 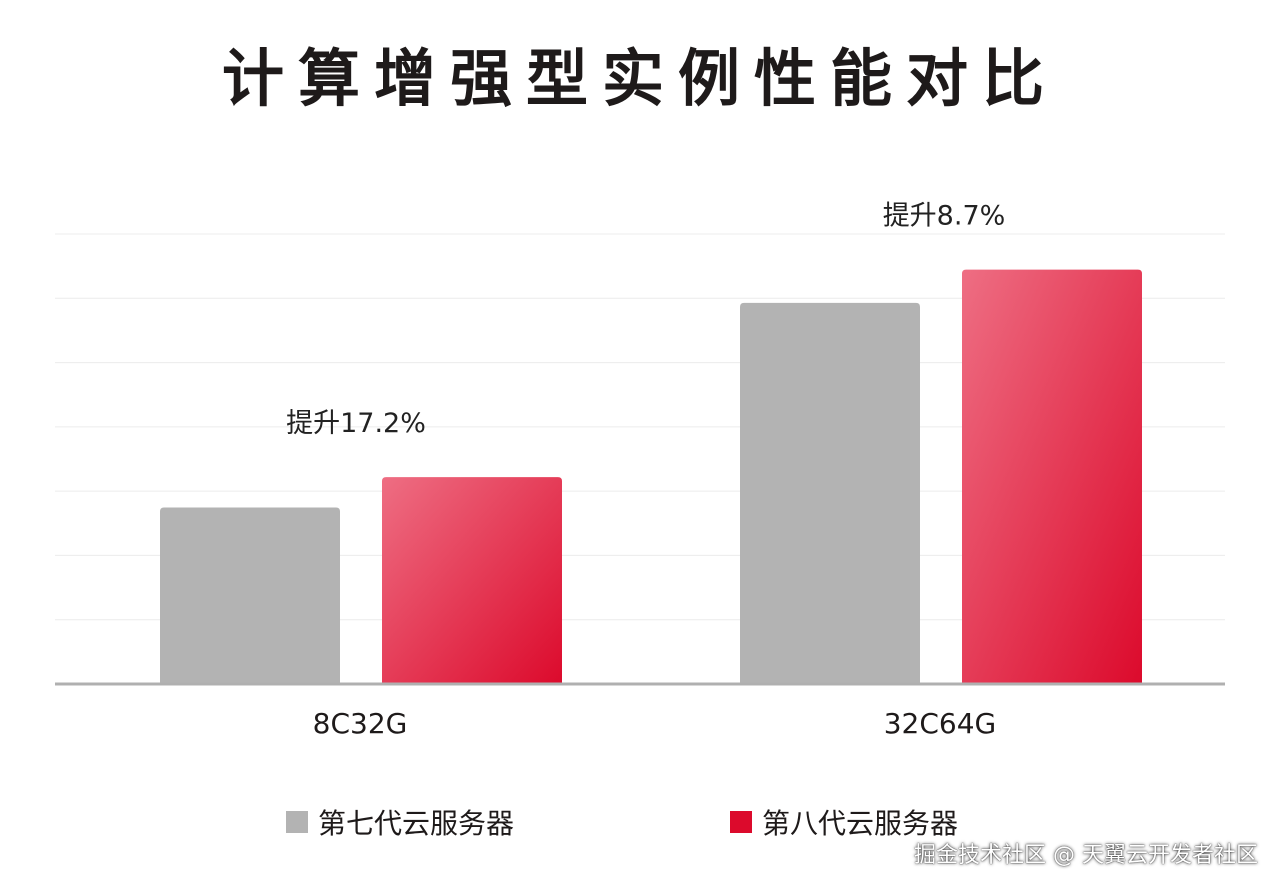 I want to click on chart-title: 计算增强型实例性能对比, so click(x=639, y=78).